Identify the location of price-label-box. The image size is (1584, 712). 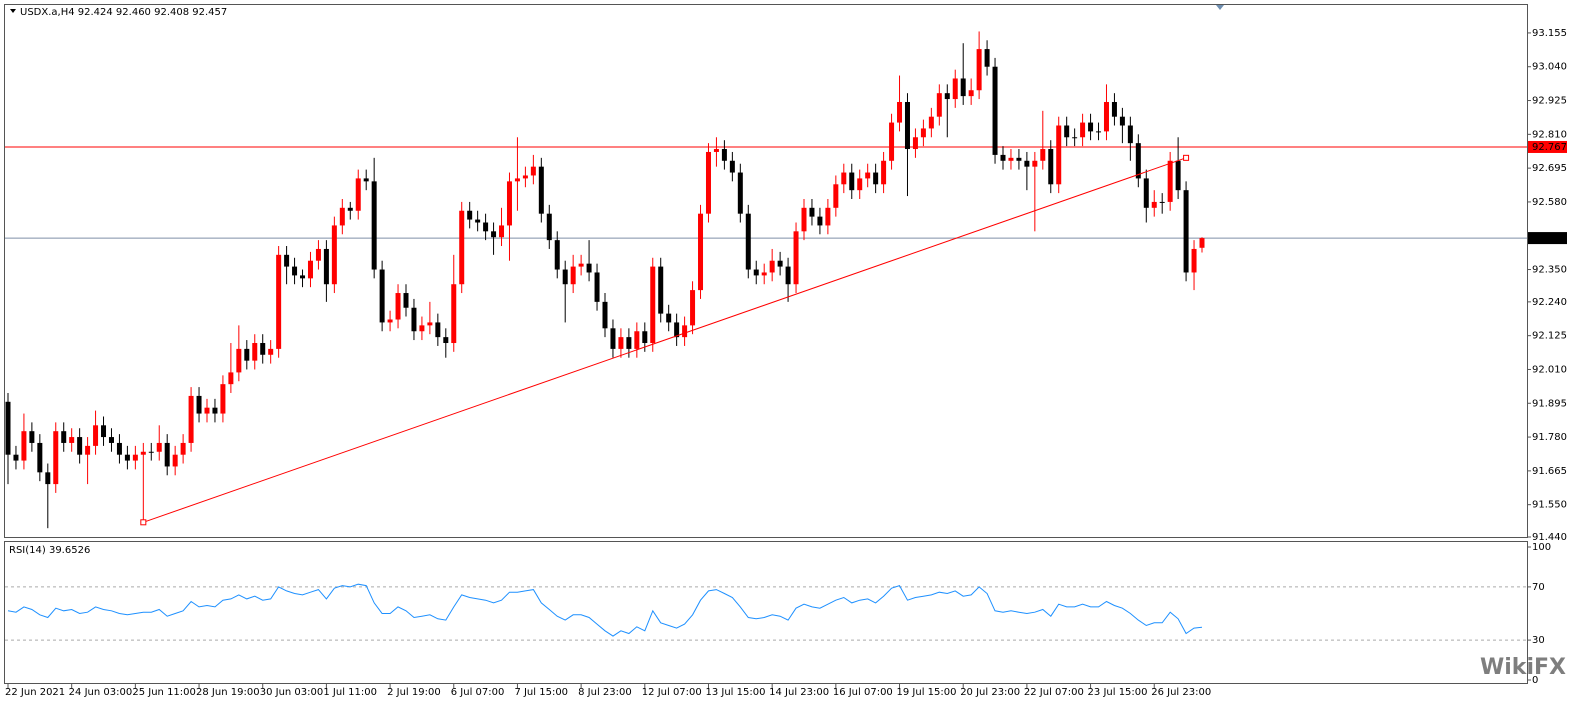
(1547, 146).